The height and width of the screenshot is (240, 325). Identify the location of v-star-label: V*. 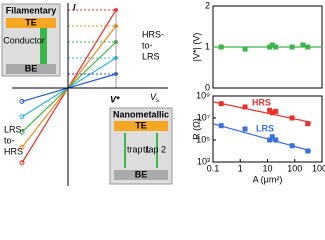
(115, 99).